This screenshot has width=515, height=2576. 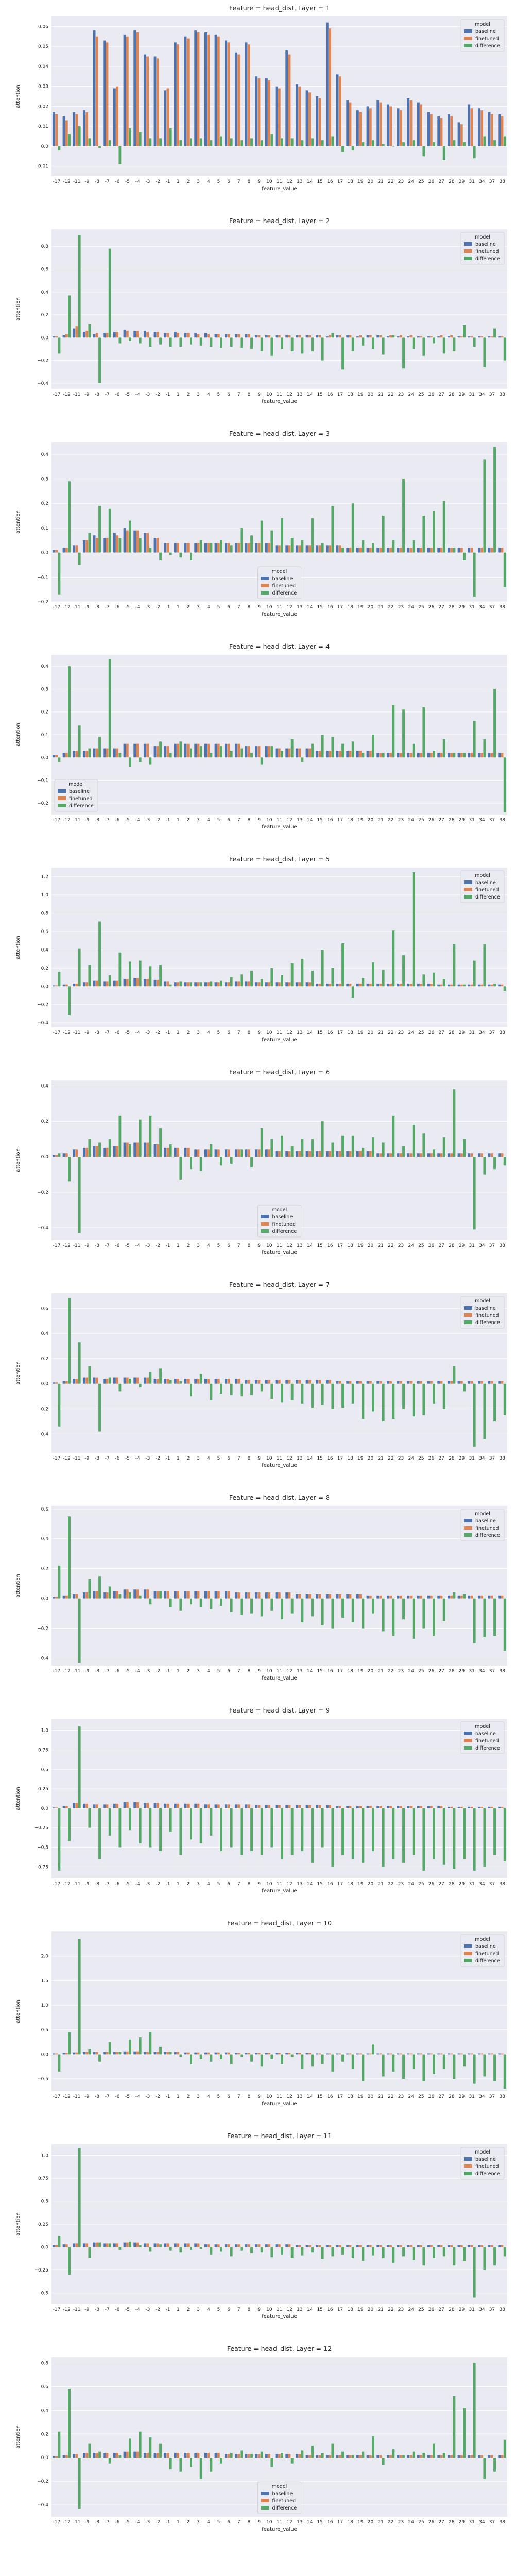 What do you see at coordinates (482, 1884) in the screenshot?
I see `x-tick-label: 34` at bounding box center [482, 1884].